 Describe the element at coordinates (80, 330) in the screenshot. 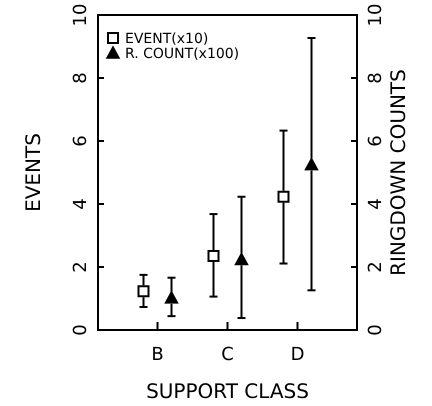

I see `y-tick-label: 0` at that location.